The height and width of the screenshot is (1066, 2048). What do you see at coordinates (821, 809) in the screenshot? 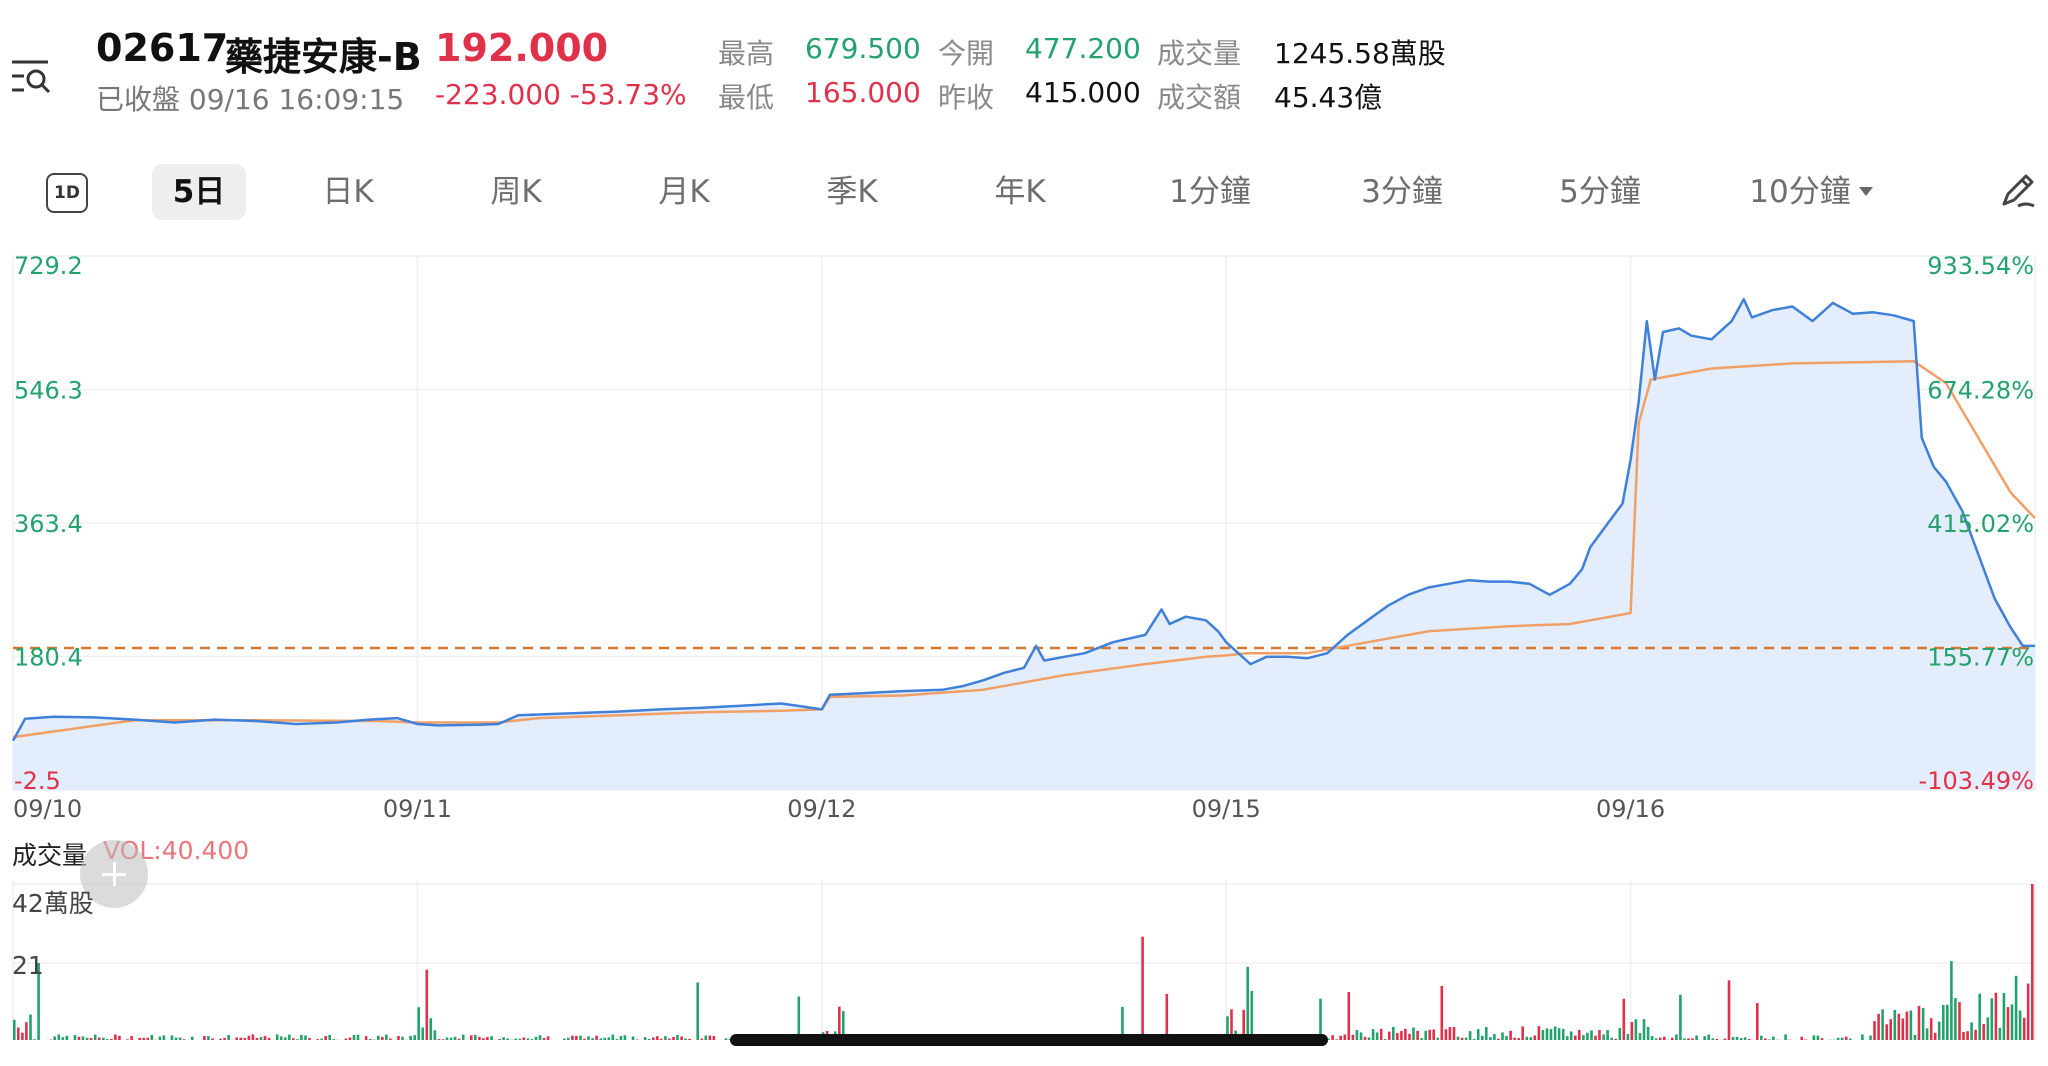
I see `x-tick: 09/12` at bounding box center [821, 809].